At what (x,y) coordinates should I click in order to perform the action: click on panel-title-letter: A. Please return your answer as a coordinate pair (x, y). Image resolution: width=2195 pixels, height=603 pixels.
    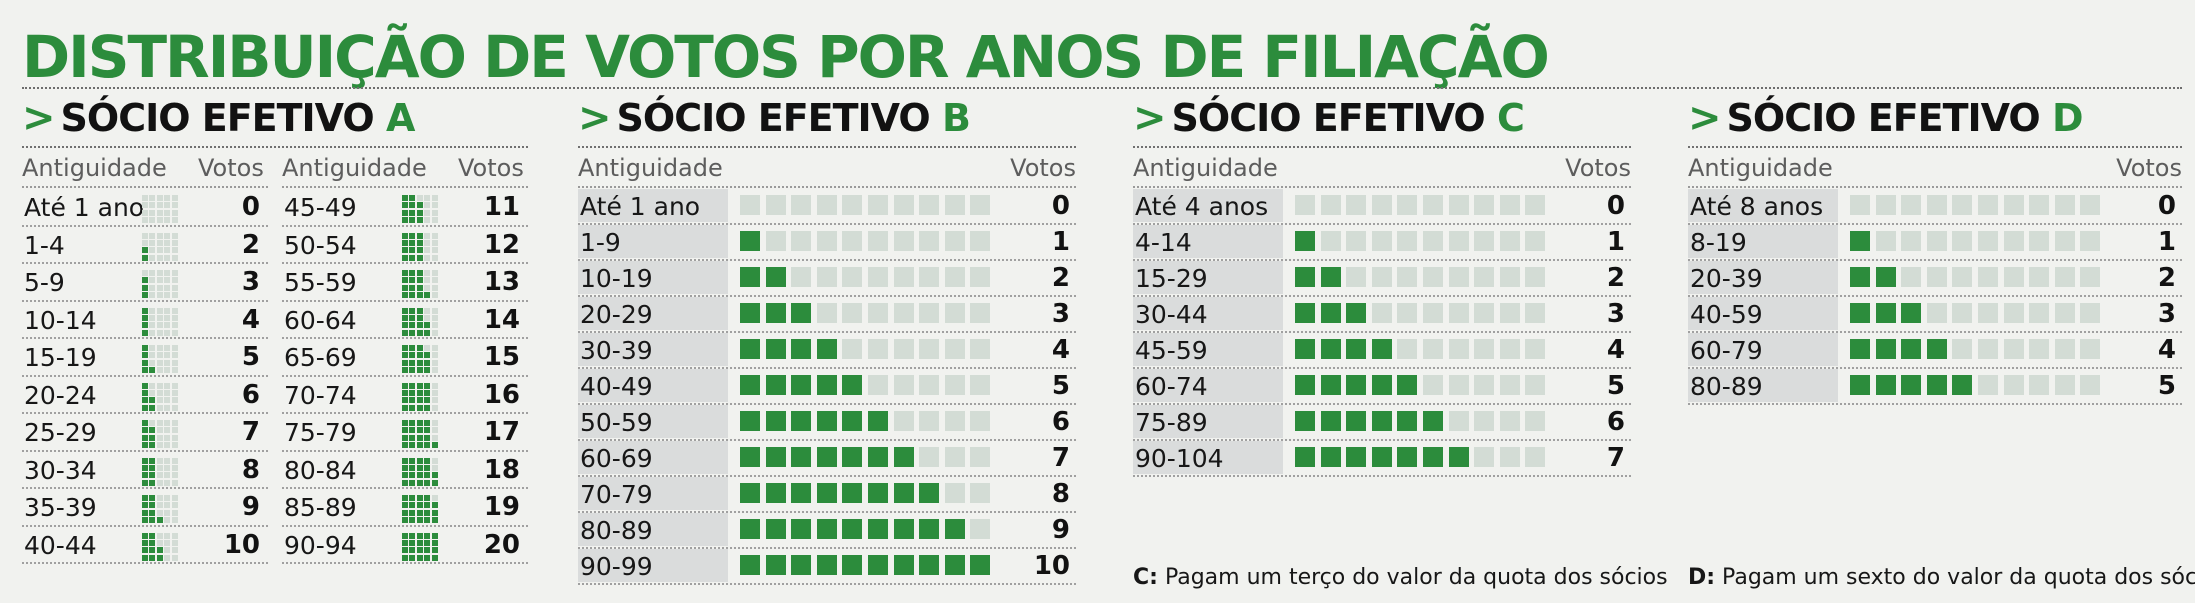
    Looking at the image, I should click on (400, 118).